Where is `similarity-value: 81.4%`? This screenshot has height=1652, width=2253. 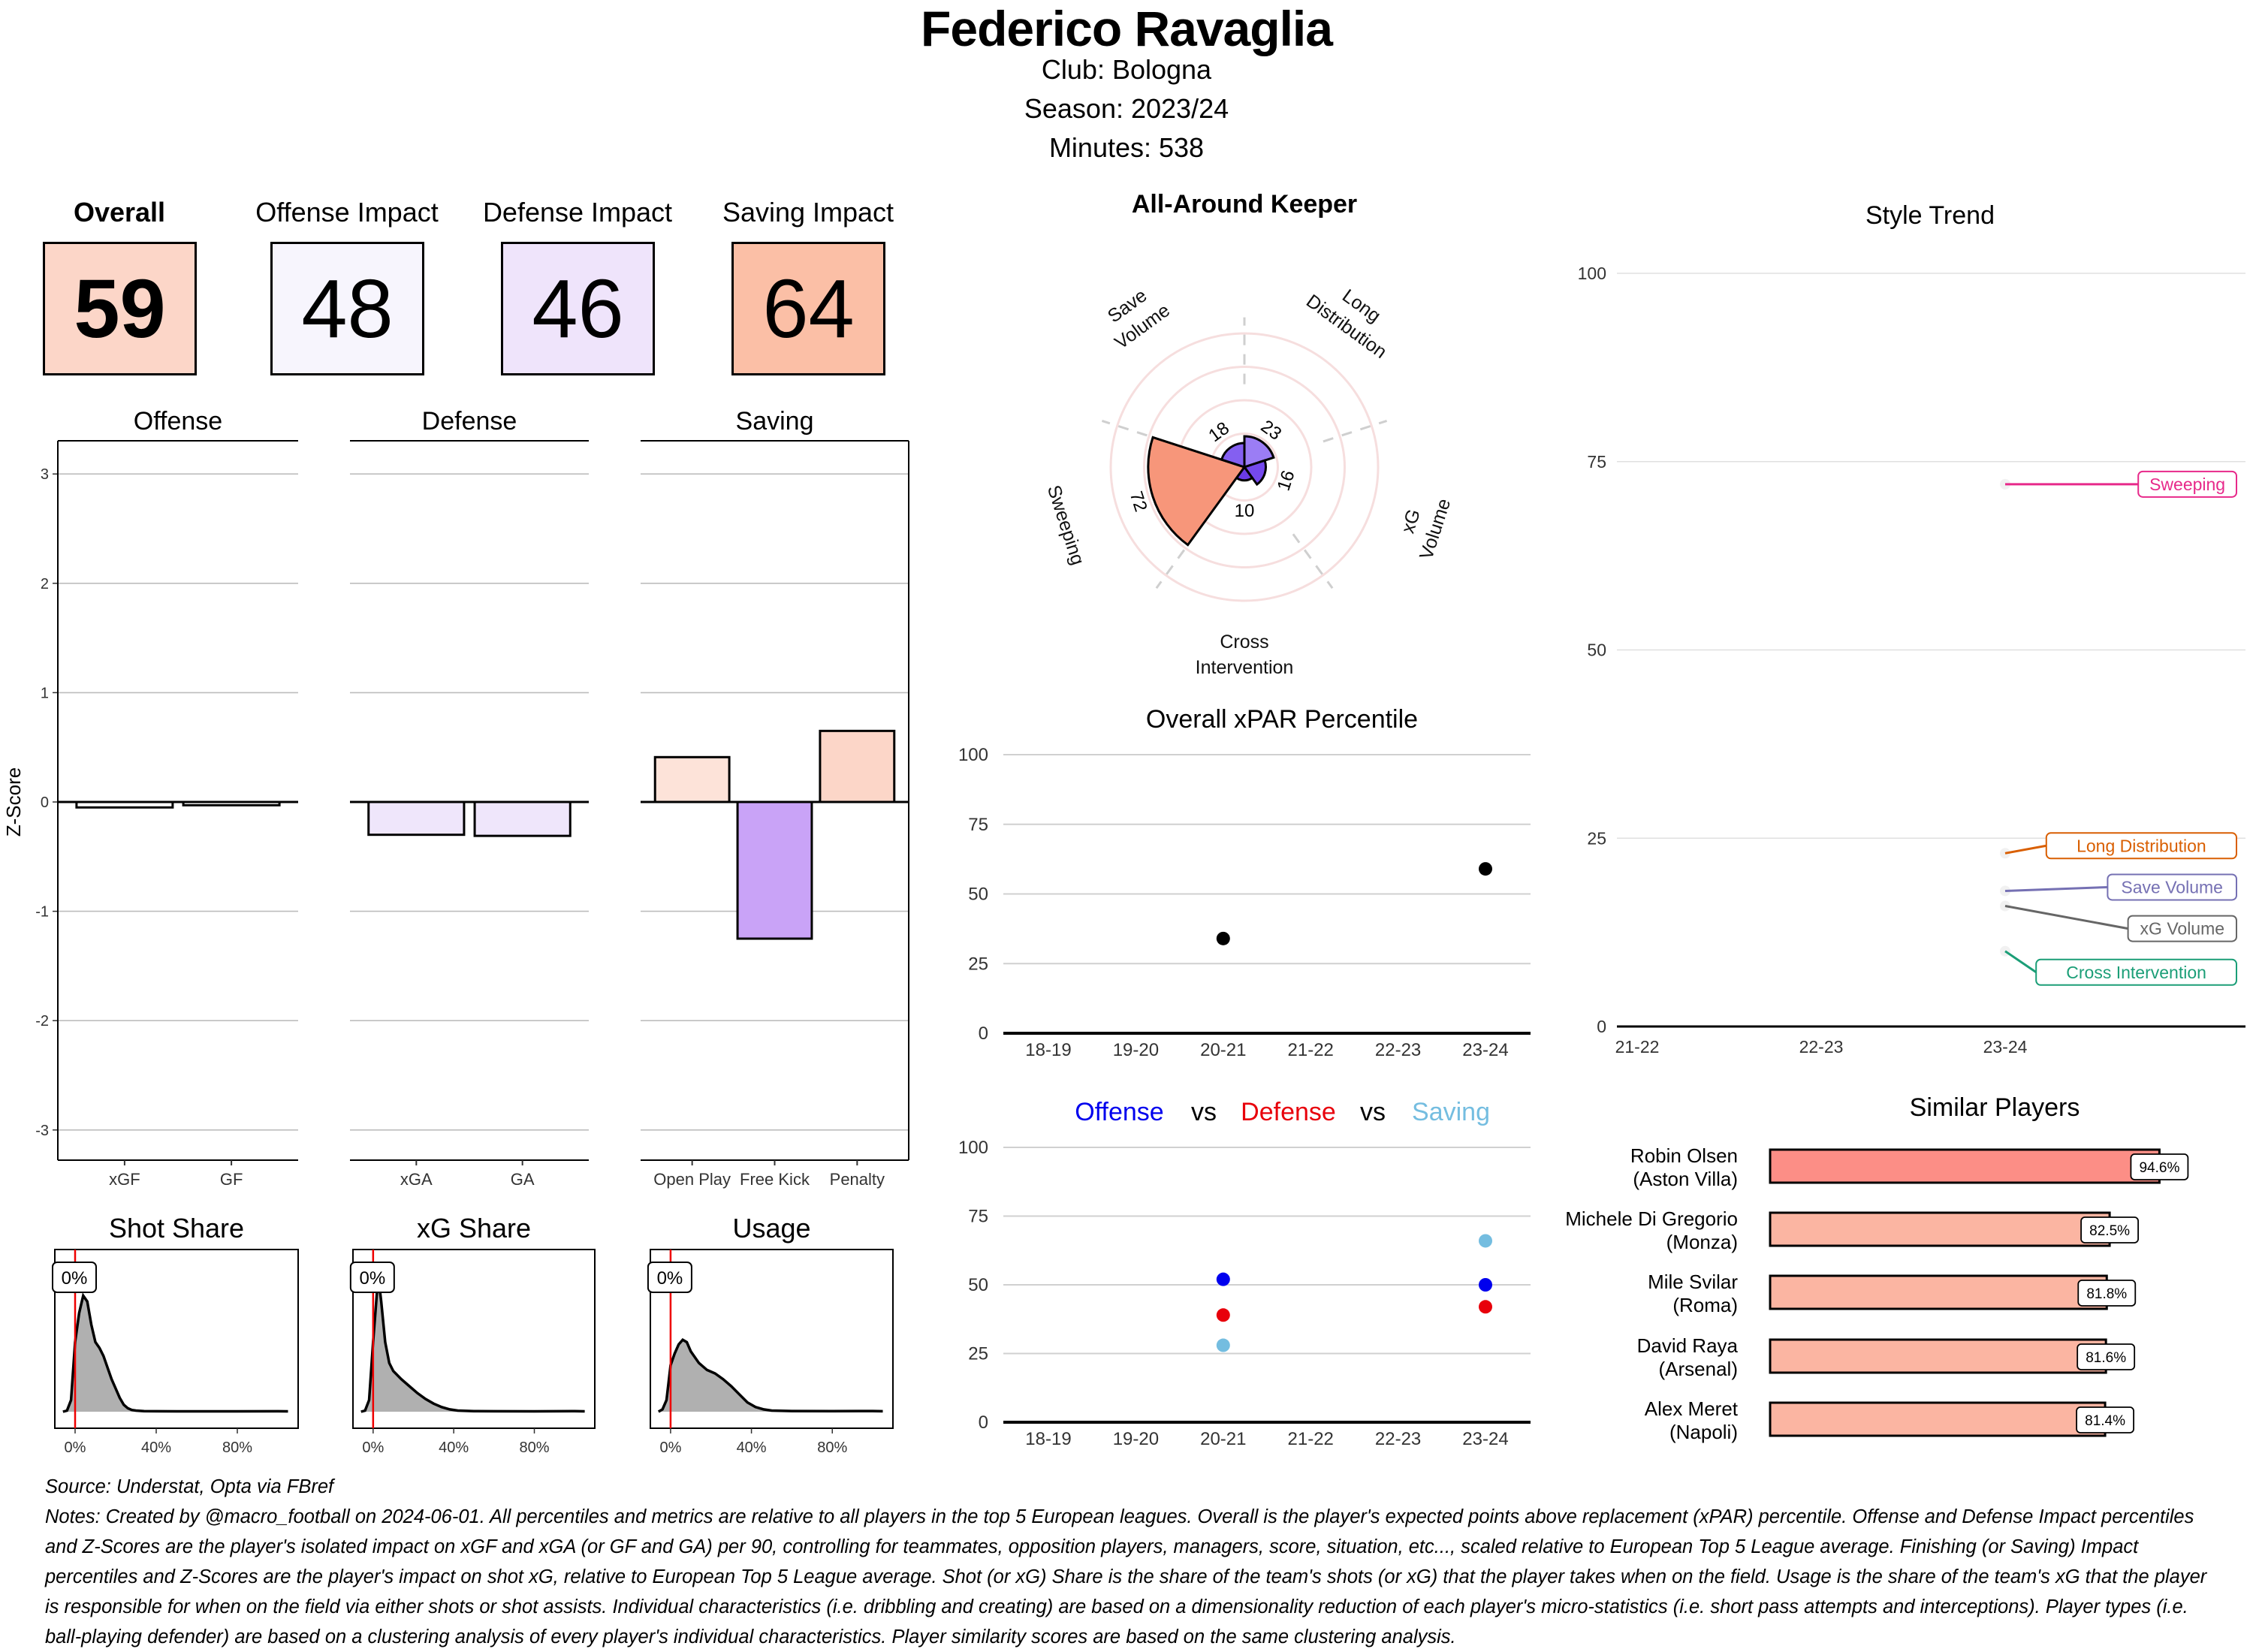
similarity-value: 81.4% is located at coordinates (2105, 1421).